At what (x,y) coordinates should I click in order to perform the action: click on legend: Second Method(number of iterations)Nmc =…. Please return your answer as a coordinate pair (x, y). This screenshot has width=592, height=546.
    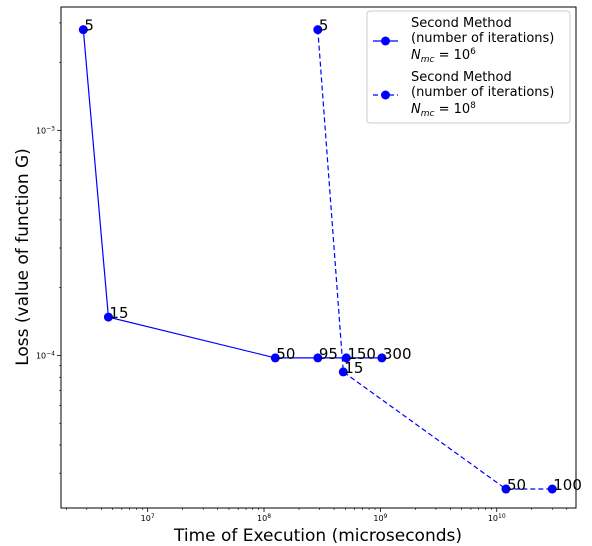
    Looking at the image, I should click on (468, 67).